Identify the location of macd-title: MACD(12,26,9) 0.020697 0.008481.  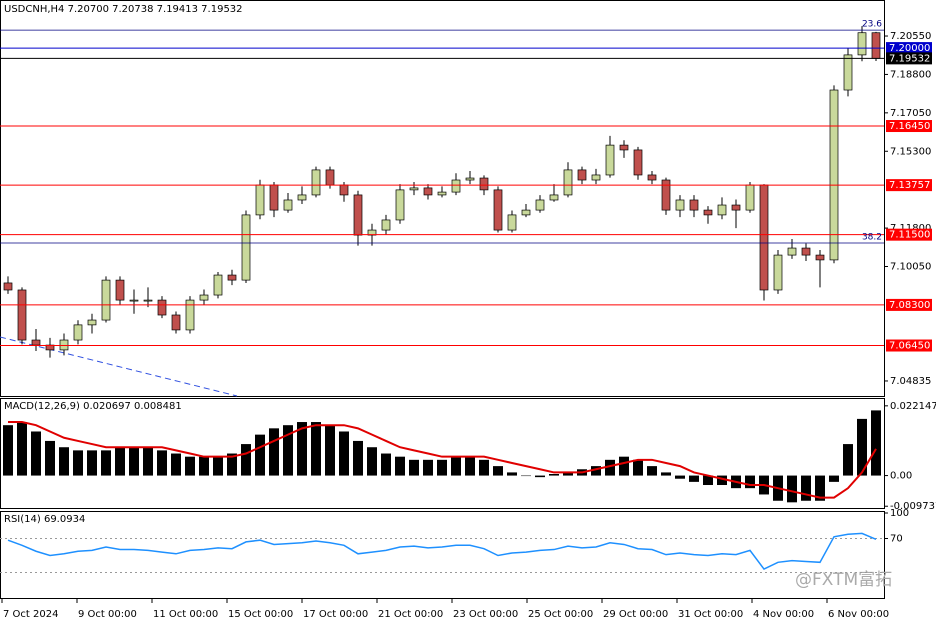
(93, 406).